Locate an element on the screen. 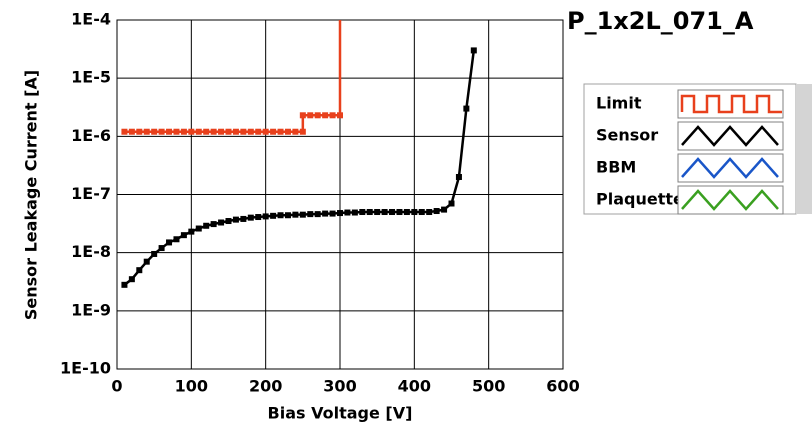  y-tick-label: 1E-5 is located at coordinates (91, 77).